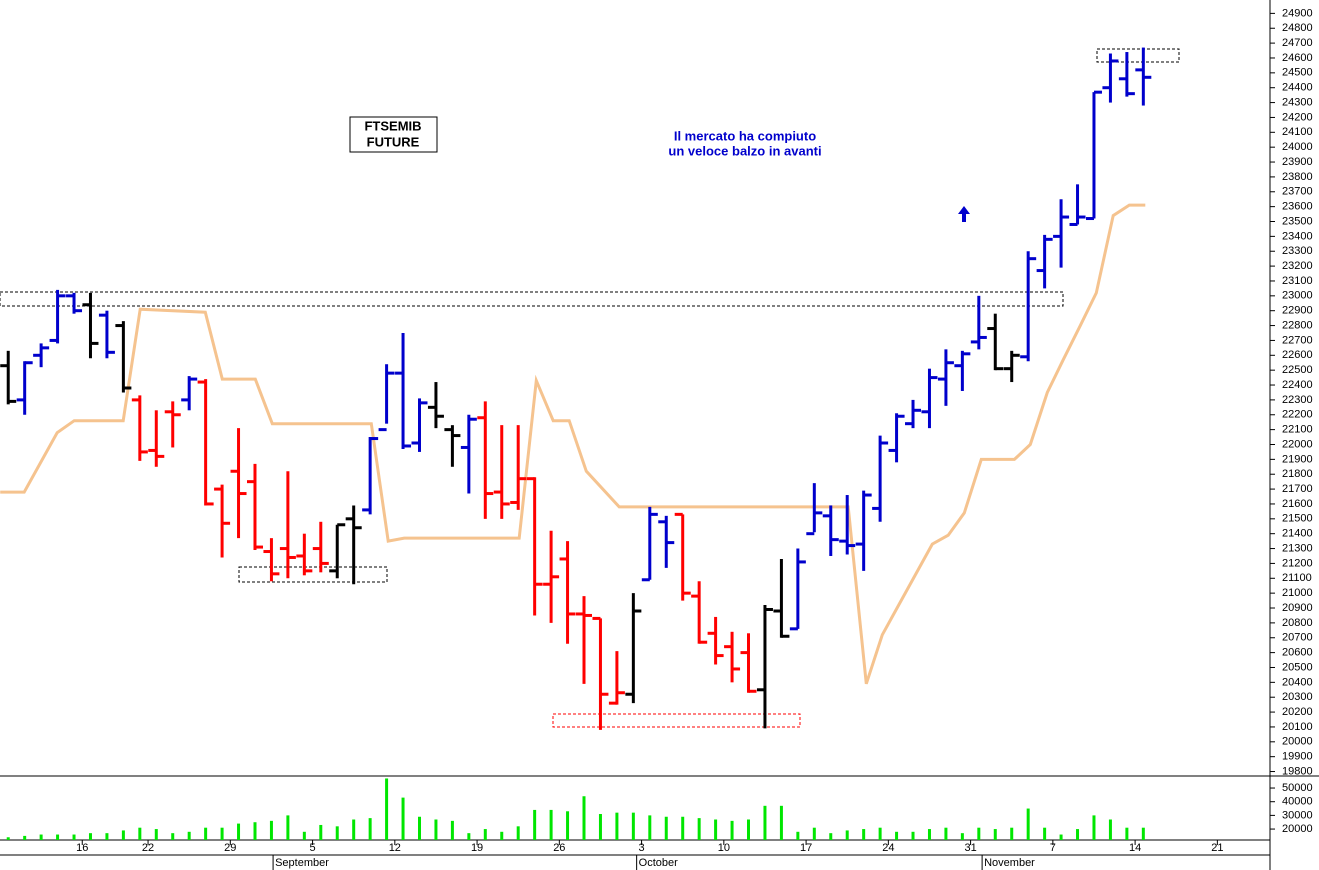 This screenshot has height=870, width=1319. Describe the element at coordinates (1297, 534) in the screenshot. I see `y-tick-label: 21400` at that location.